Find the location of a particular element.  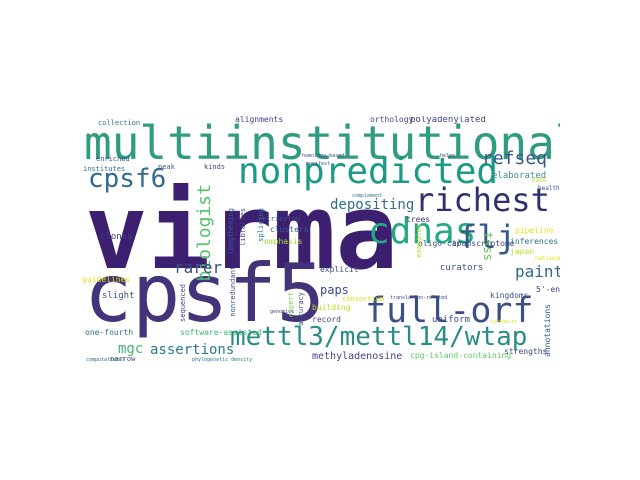

cloud-word: translation-related is located at coordinates (419, 298).